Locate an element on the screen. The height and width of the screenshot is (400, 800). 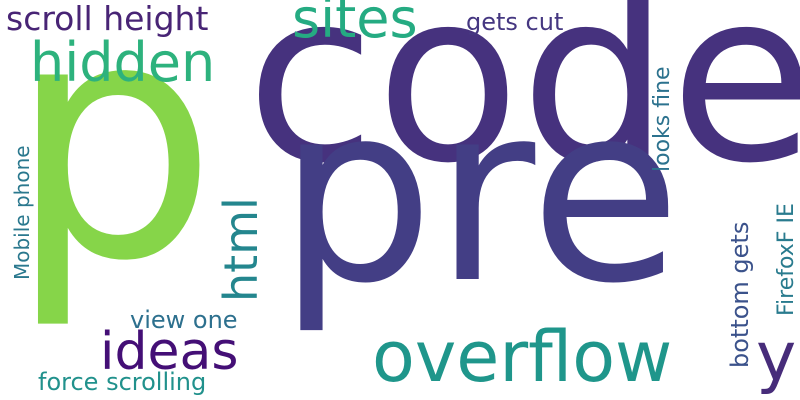
word-hidden: hidden is located at coordinates (123, 62).